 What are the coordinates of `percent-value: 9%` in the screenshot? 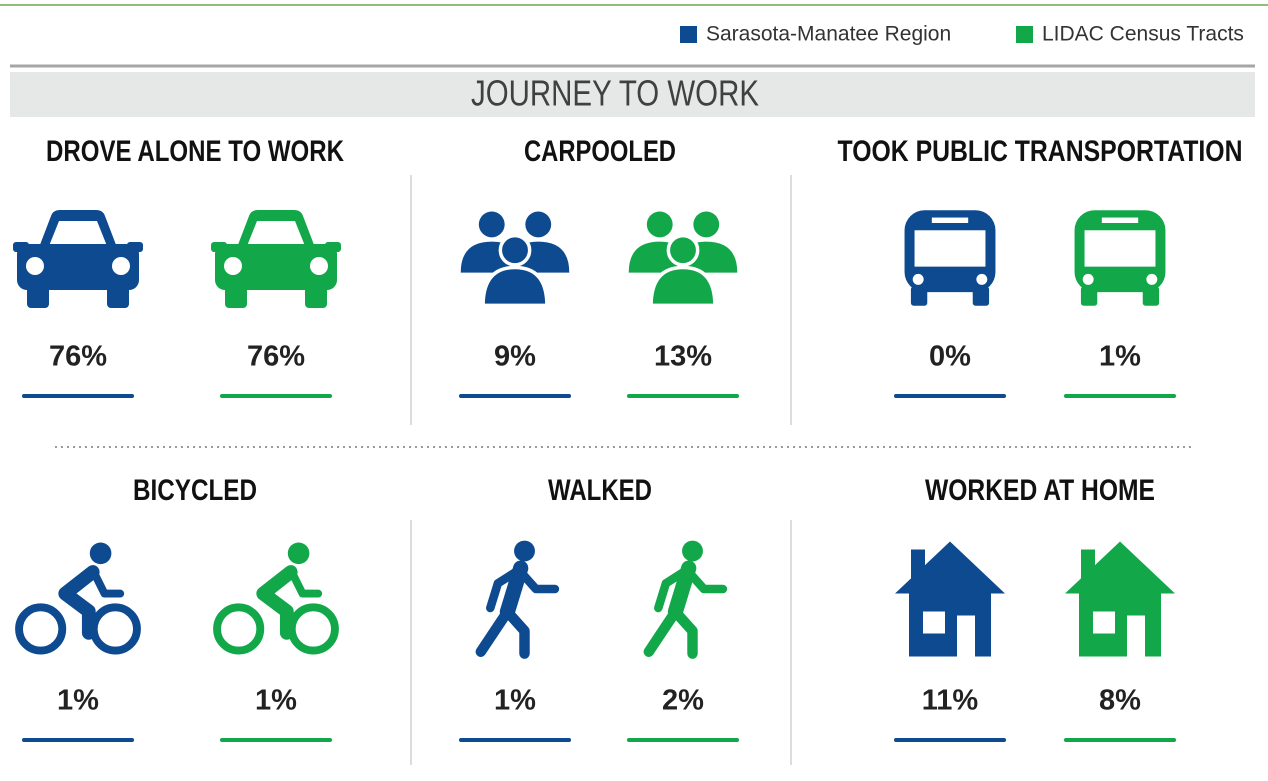 It's located at (515, 357).